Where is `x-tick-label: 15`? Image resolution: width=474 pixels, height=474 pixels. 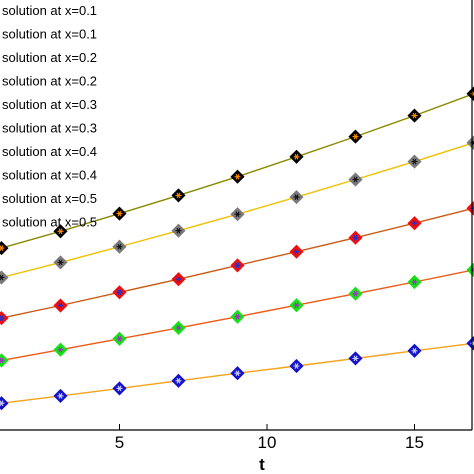
x-tick-label: 15 is located at coordinates (414, 442).